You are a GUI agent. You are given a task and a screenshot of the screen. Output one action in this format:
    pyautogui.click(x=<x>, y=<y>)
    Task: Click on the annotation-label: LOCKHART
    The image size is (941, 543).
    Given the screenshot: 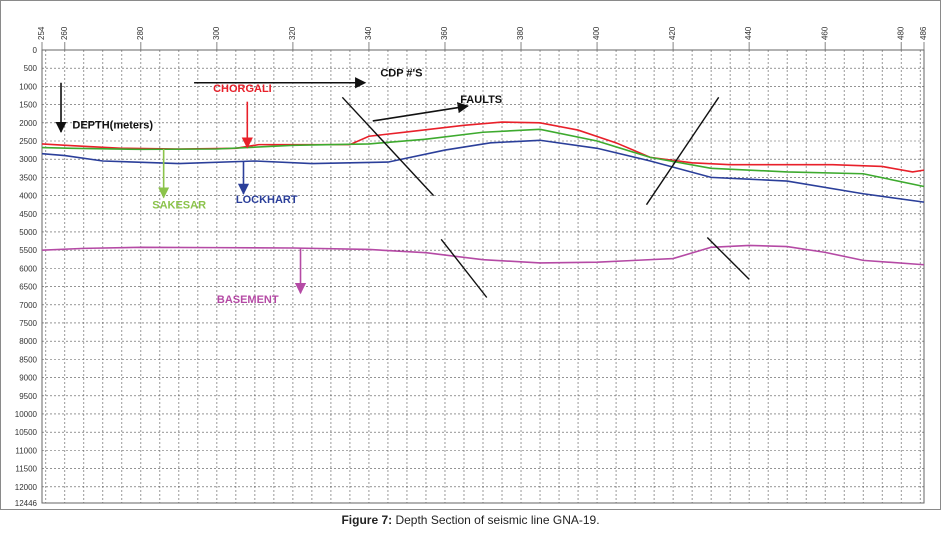 What is the action you would take?
    pyautogui.click(x=267, y=200)
    